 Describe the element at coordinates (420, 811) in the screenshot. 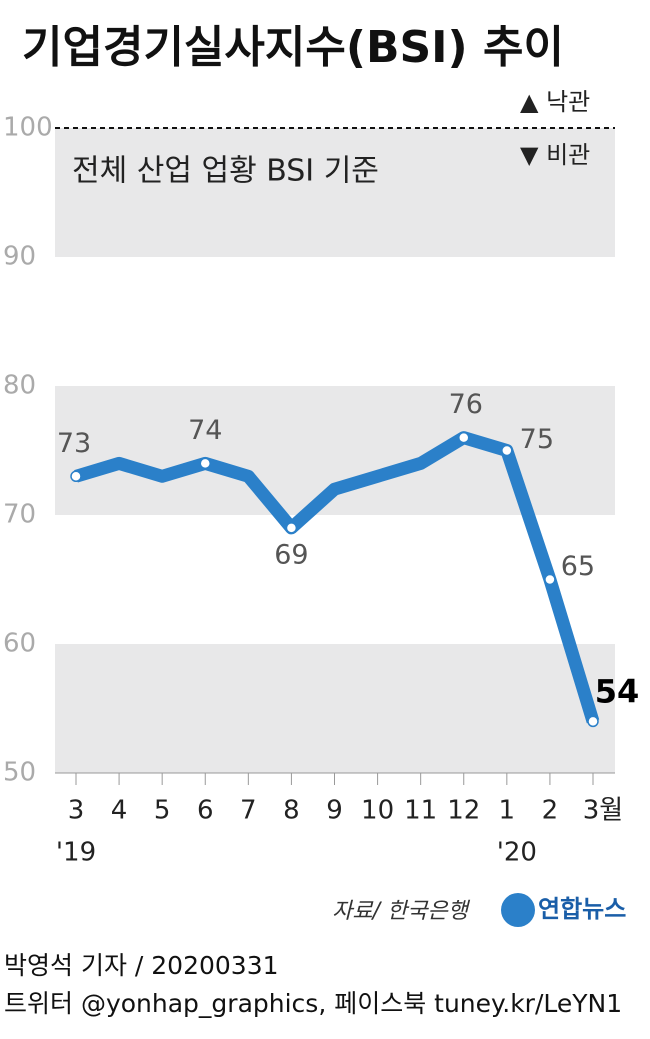

I see `x-tick-label: 11` at that location.